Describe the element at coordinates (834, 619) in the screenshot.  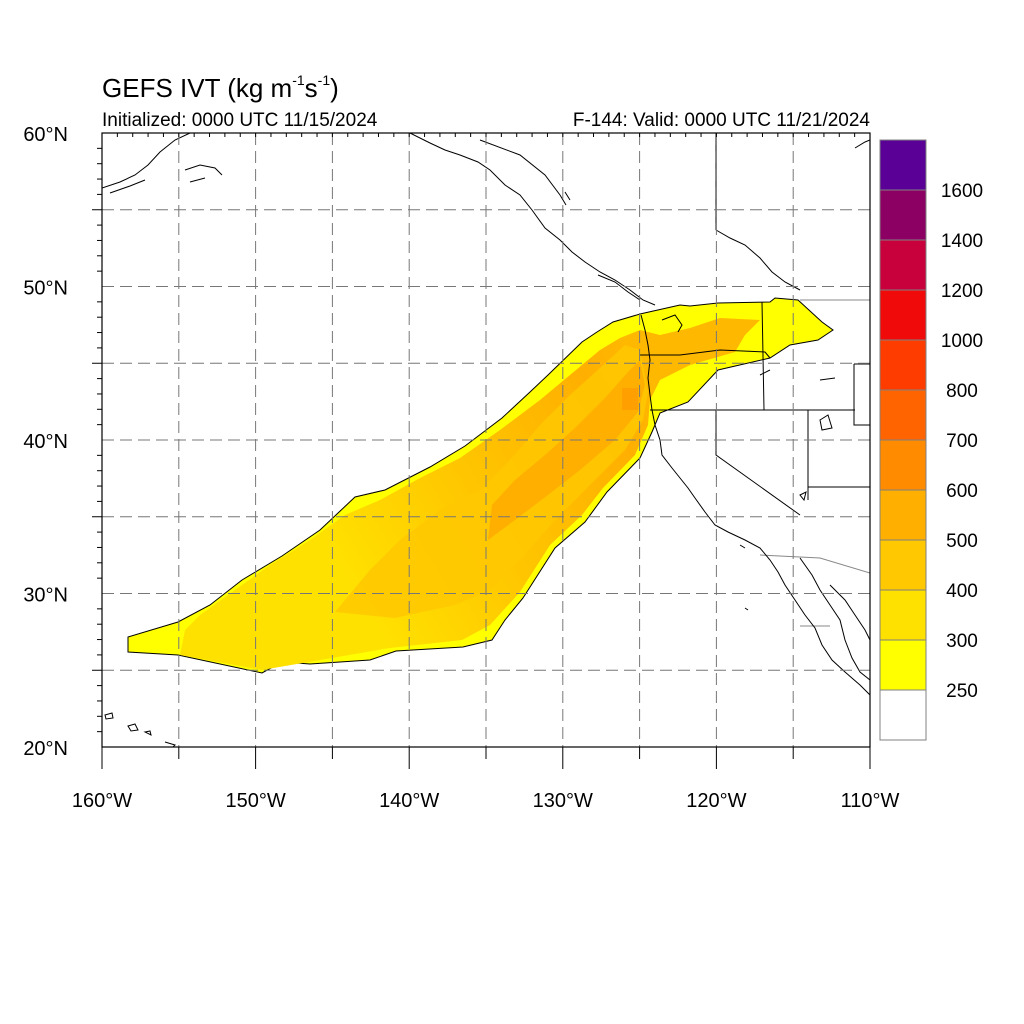
I see `baja-coast` at that location.